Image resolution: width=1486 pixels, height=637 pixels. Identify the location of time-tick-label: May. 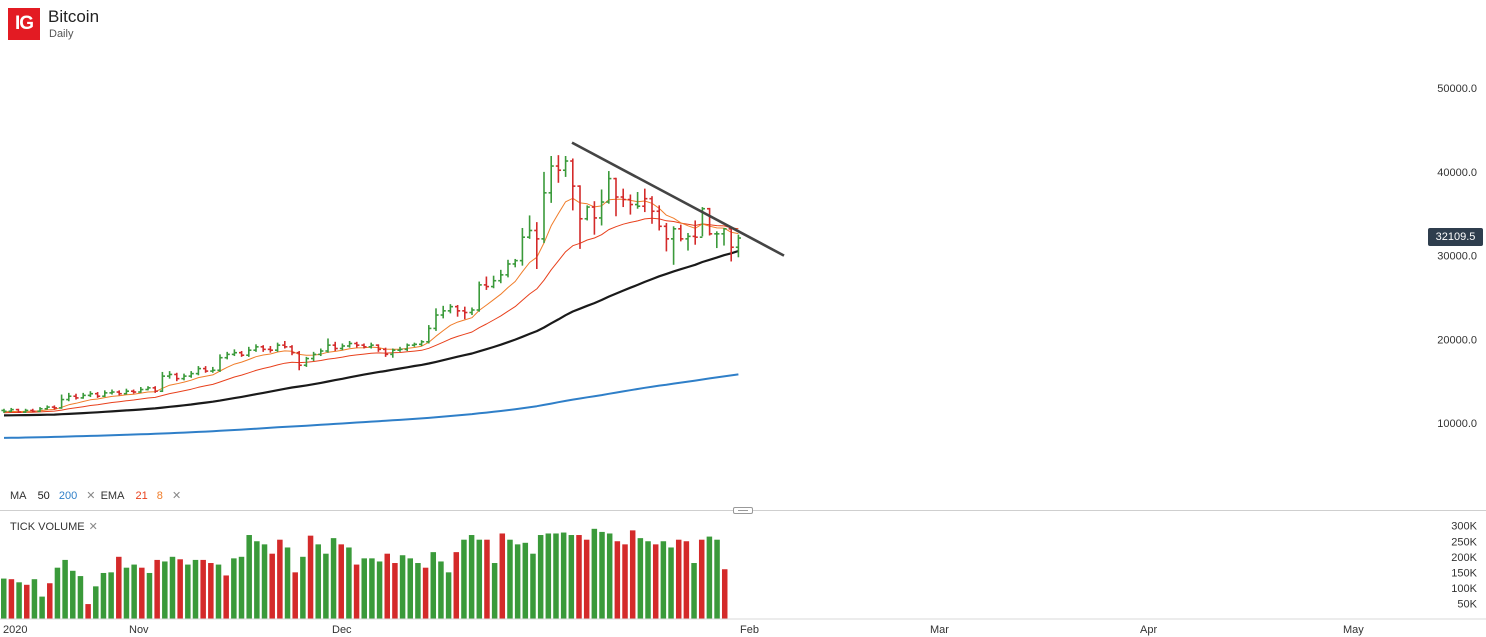
(1353, 630).